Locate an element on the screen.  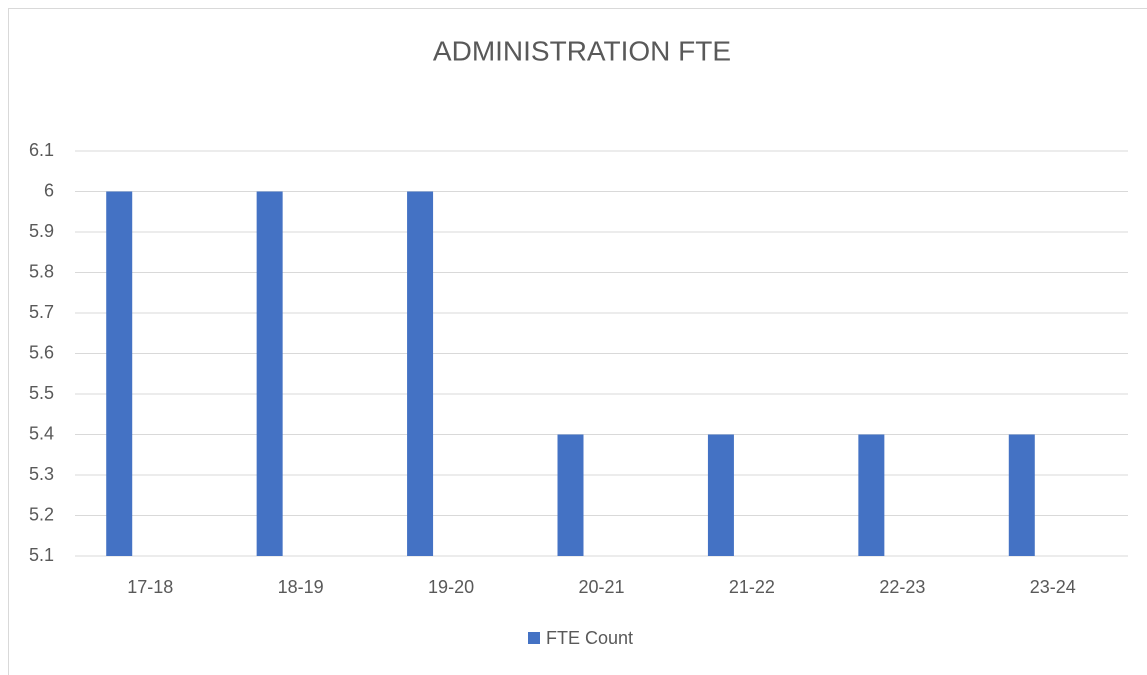
y-tick-label: 5.9 is located at coordinates (41, 231).